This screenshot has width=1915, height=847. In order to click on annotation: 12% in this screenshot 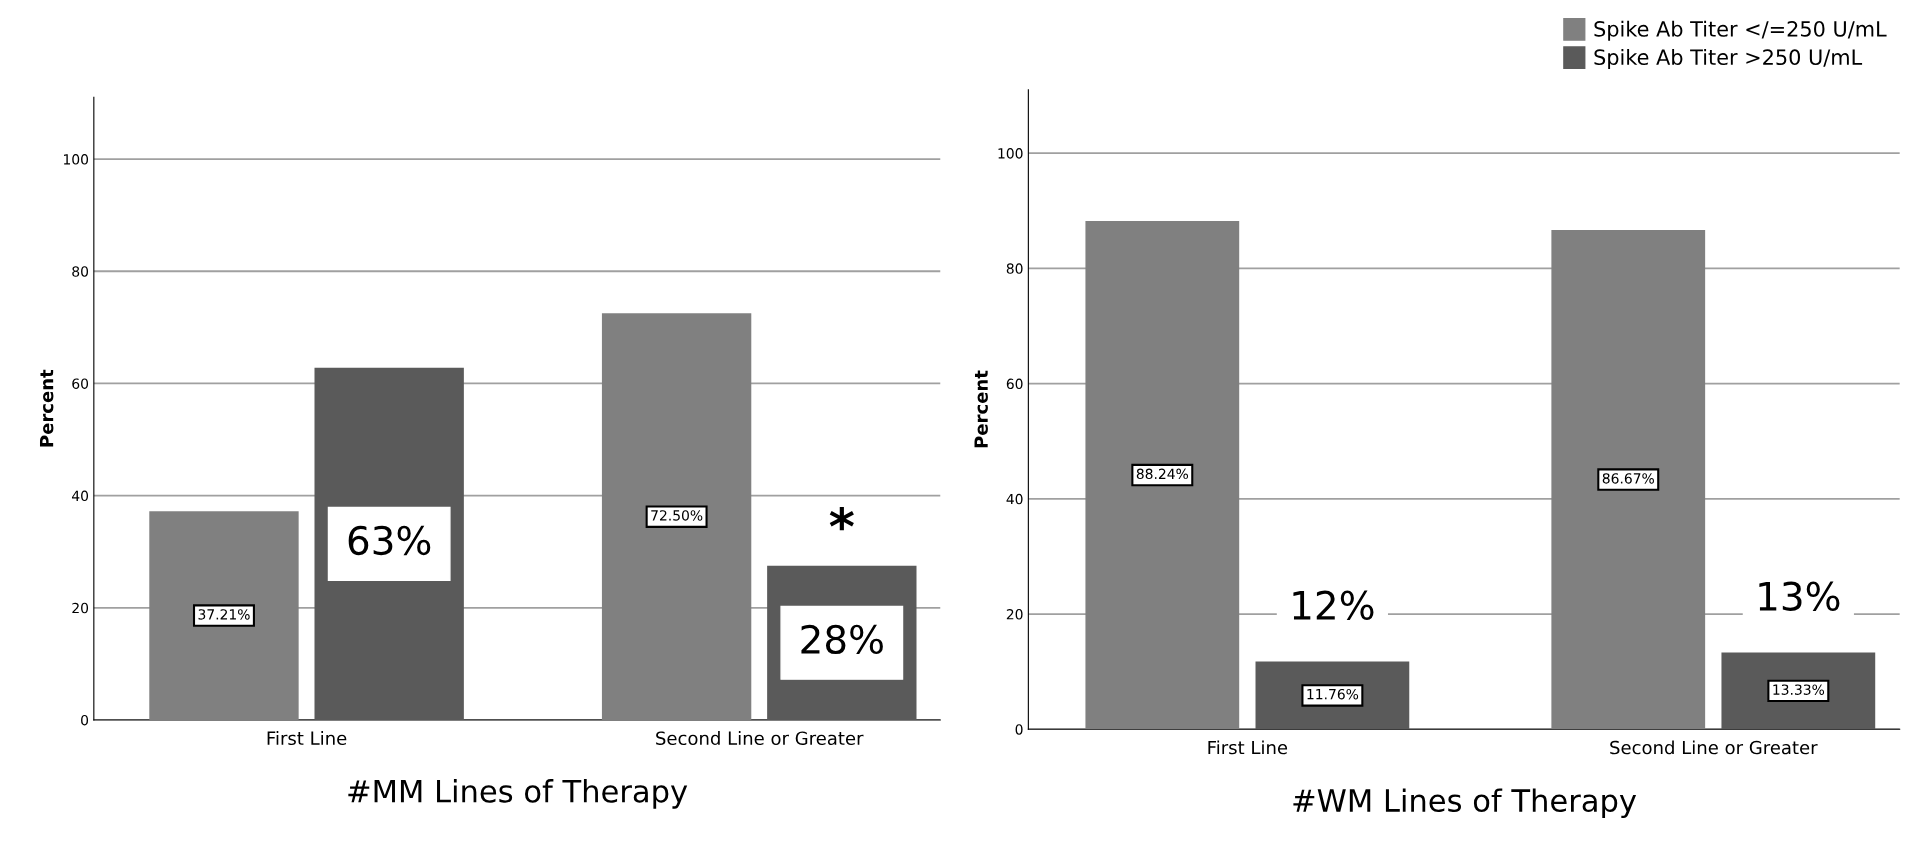, I will do `click(1333, 605)`.